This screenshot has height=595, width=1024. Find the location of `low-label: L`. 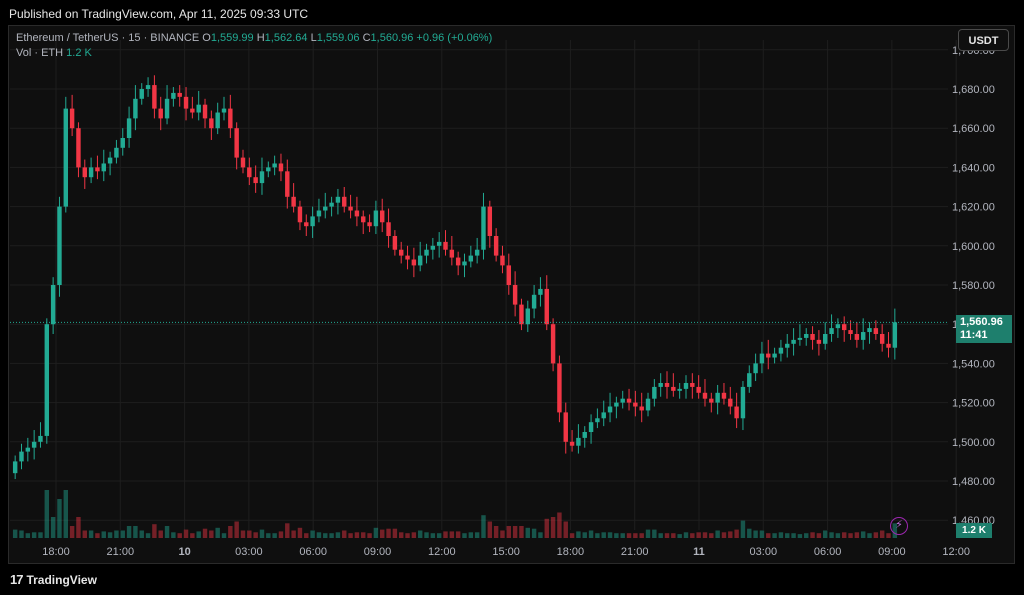

low-label: L is located at coordinates (313, 38).